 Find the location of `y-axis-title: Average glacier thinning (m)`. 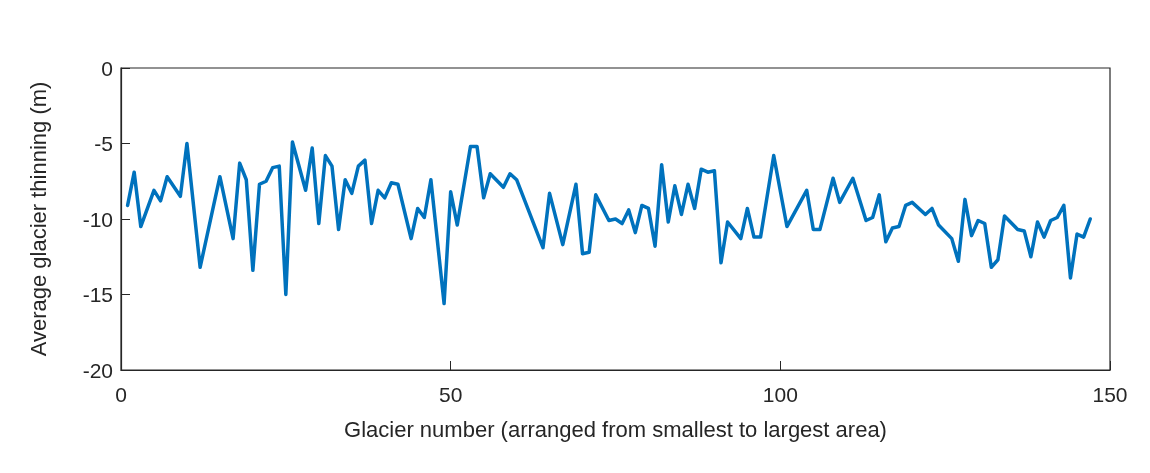

y-axis-title: Average glacier thinning (m) is located at coordinates (38, 219).